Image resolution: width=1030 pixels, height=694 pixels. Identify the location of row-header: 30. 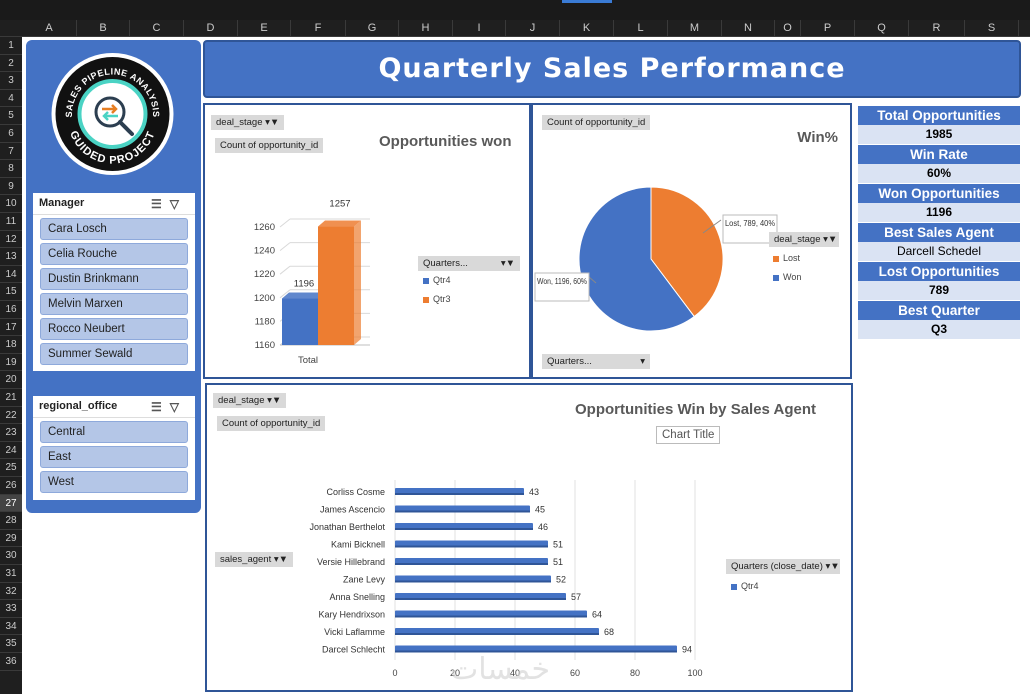
(11, 556).